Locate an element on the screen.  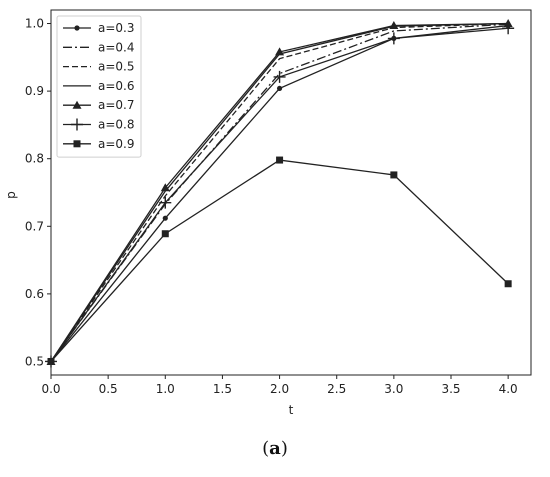
legend-label-5: a=0.7 is located at coordinates (116, 105).